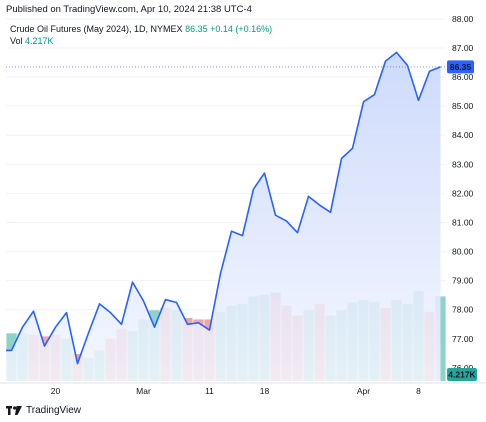  Describe the element at coordinates (209, 391) in the screenshot. I see `x-tick-label: 11` at that location.